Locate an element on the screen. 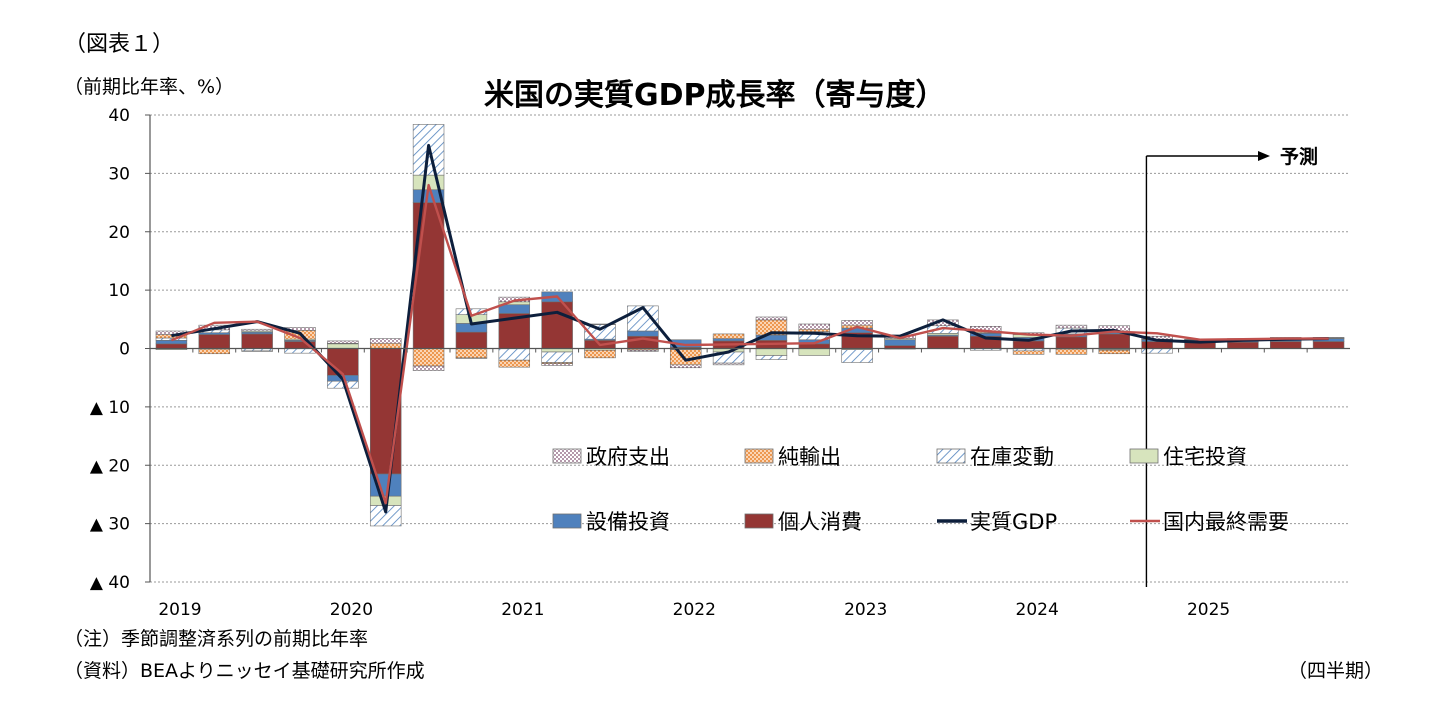 The image size is (1443, 714). x-tick-label: 2022 is located at coordinates (694, 610).